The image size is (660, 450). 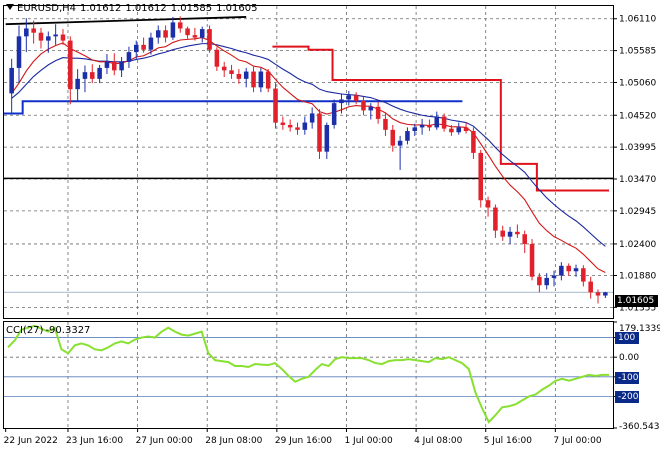 I want to click on price-tick-label: 1.03995, so click(x=637, y=148).